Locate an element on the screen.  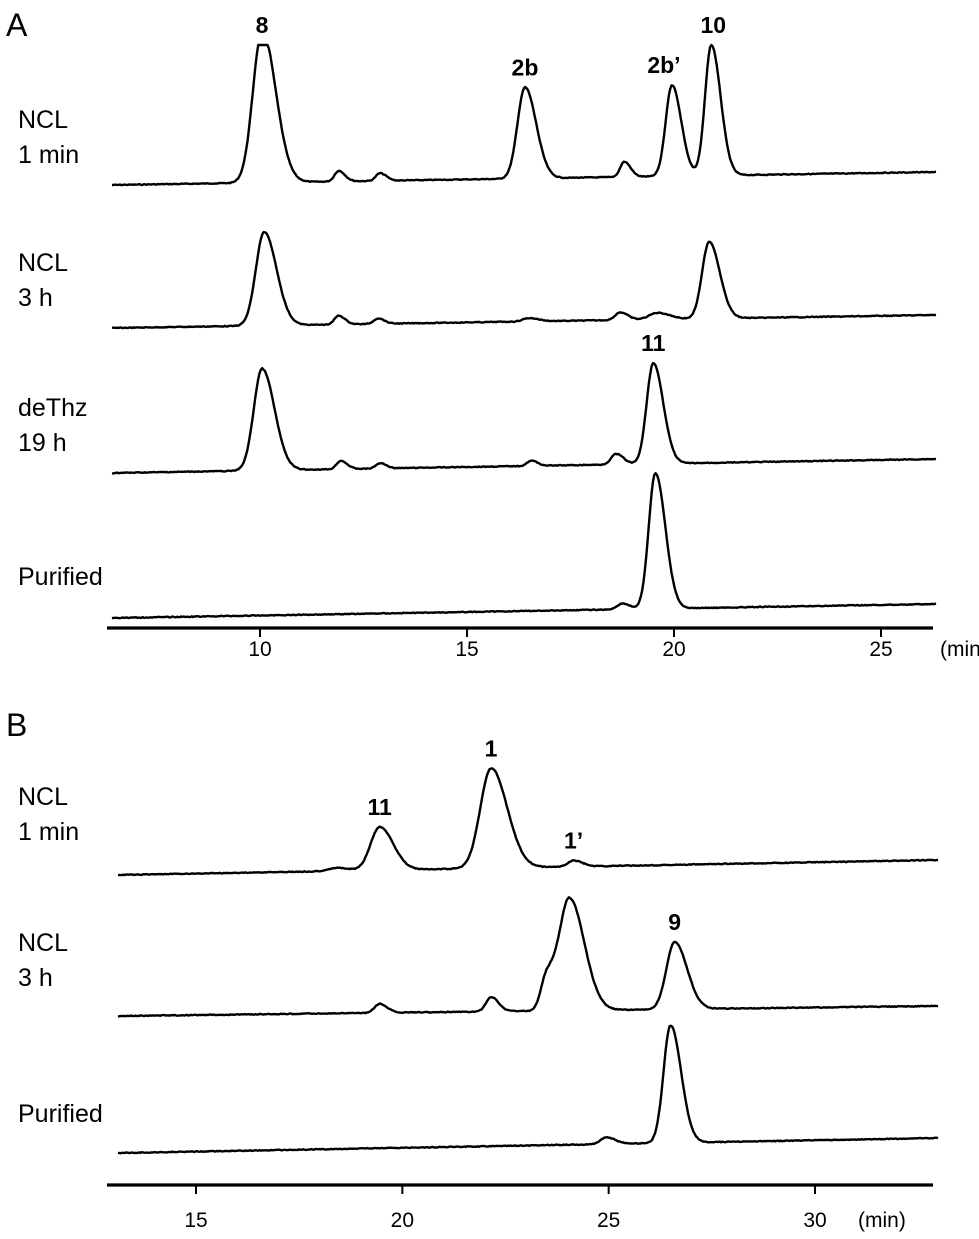
panel-b-label: B is located at coordinates (16, 725).